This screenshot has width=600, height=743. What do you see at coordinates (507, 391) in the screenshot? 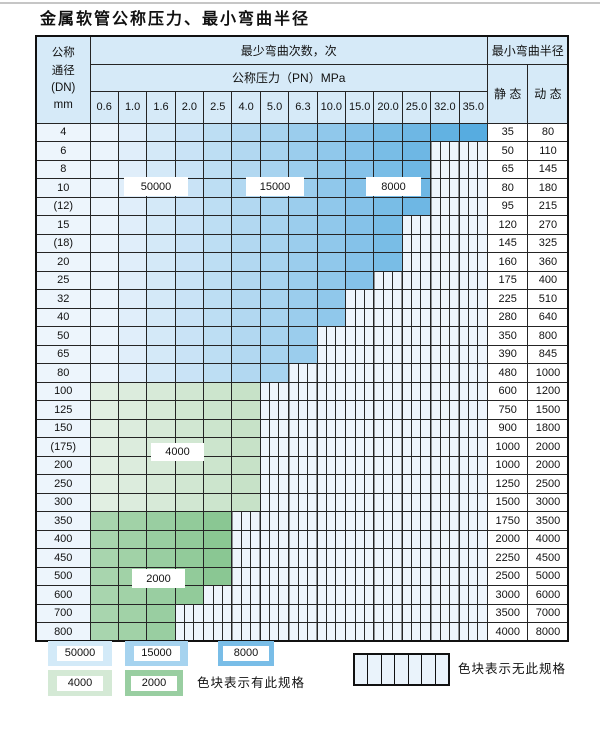
I see `static-value-cell: 600` at bounding box center [507, 391].